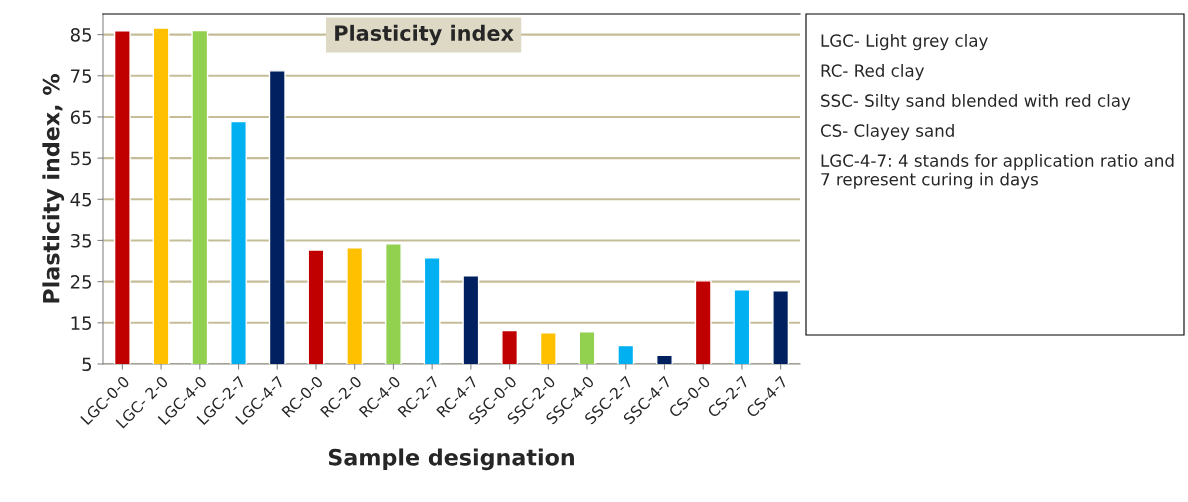  What do you see at coordinates (997, 171) in the screenshot?
I see `text: LGC-4-7: 4 stands for application ratio and 7 represent curing in days` at bounding box center [997, 171].